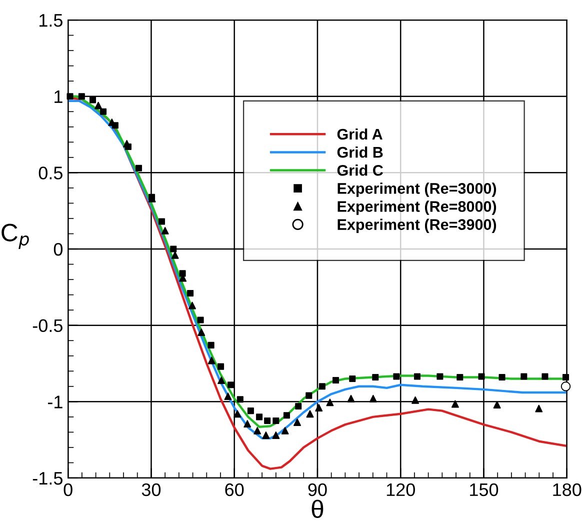 This screenshot has width=582, height=527. Describe the element at coordinates (567, 489) in the screenshot. I see `x-tick-label: 180` at that location.